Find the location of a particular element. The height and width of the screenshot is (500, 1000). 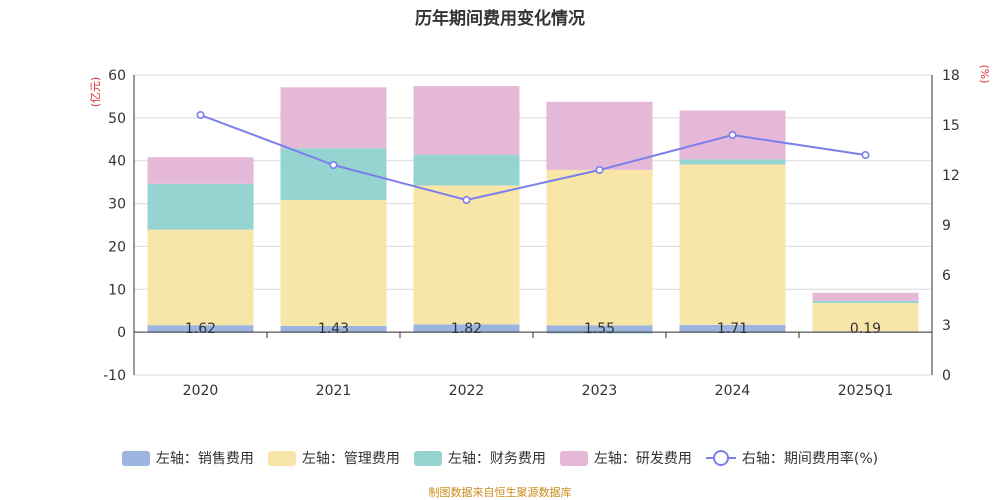

data-label-sales: 1.71 is located at coordinates (732, 329).